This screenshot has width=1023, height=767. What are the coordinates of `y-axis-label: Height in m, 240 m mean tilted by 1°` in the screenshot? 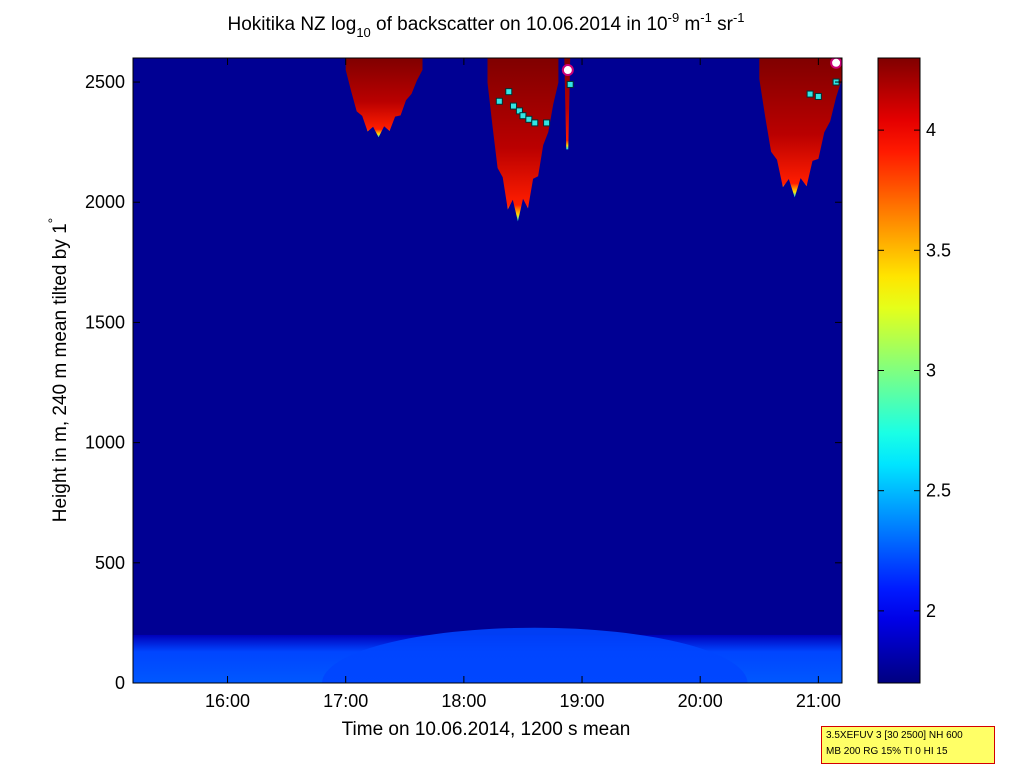 It's located at (58, 370).